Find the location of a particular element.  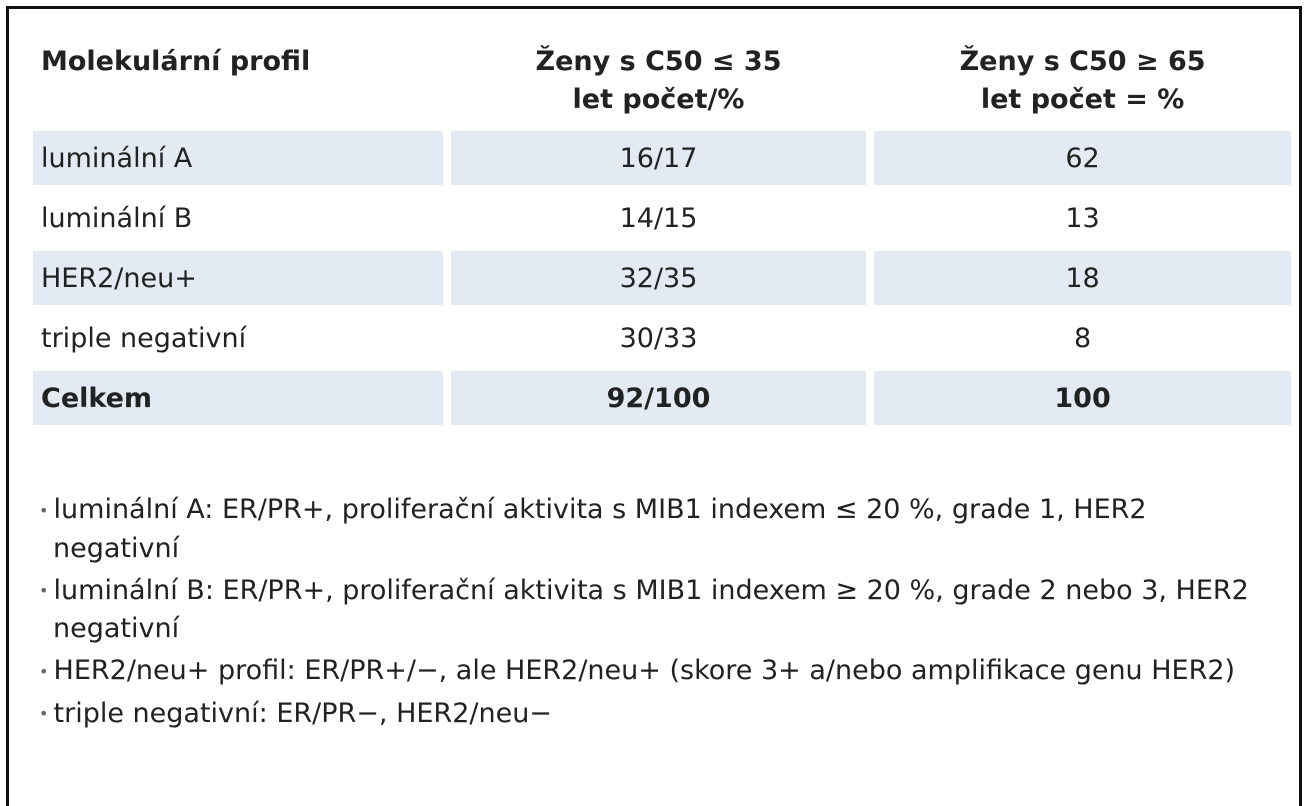

table-cell: luminální B is located at coordinates (117, 218).